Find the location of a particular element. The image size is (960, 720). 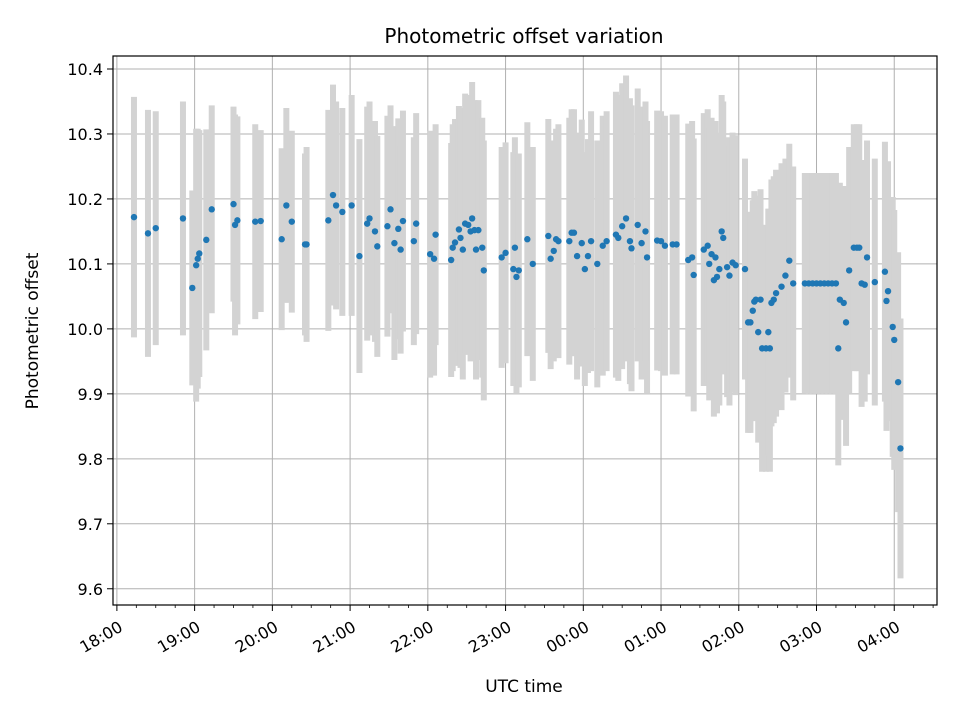

y-tick-label: 10.0 is located at coordinates (85, 329).